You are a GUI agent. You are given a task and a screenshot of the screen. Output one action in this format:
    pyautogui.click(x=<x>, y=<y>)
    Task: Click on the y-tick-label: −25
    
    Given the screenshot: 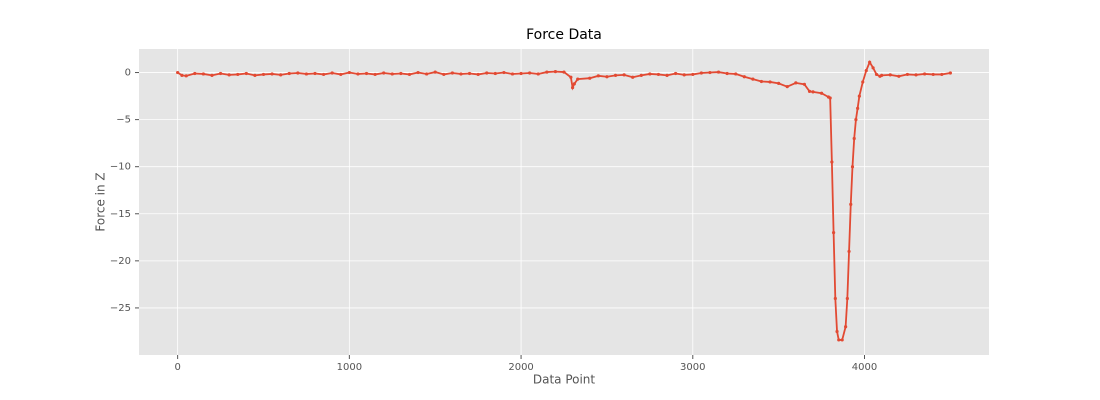 What is the action you would take?
    pyautogui.click(x=120, y=308)
    